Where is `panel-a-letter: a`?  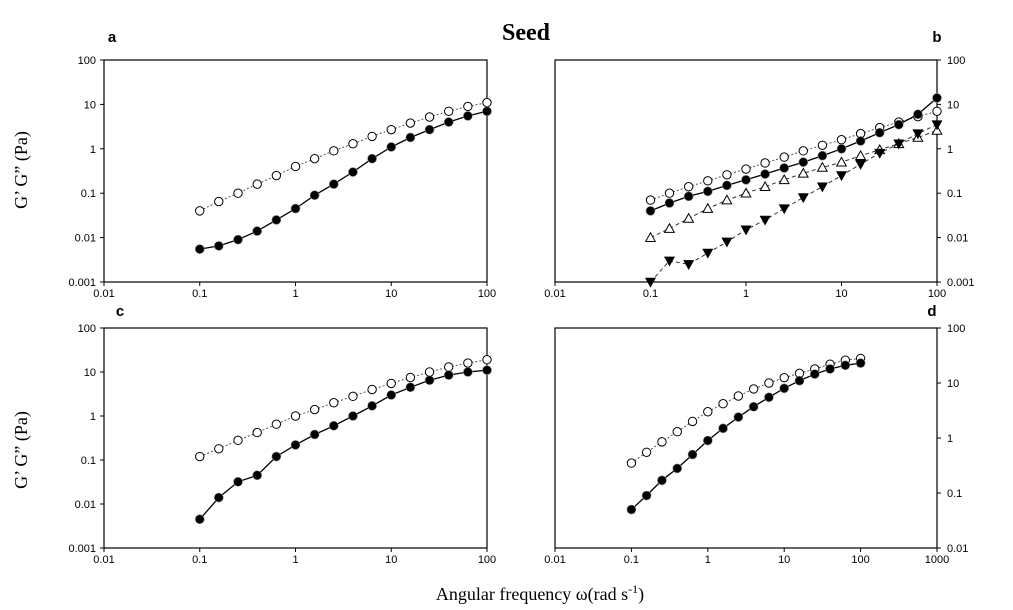 panel-a-letter: a is located at coordinates (112, 37).